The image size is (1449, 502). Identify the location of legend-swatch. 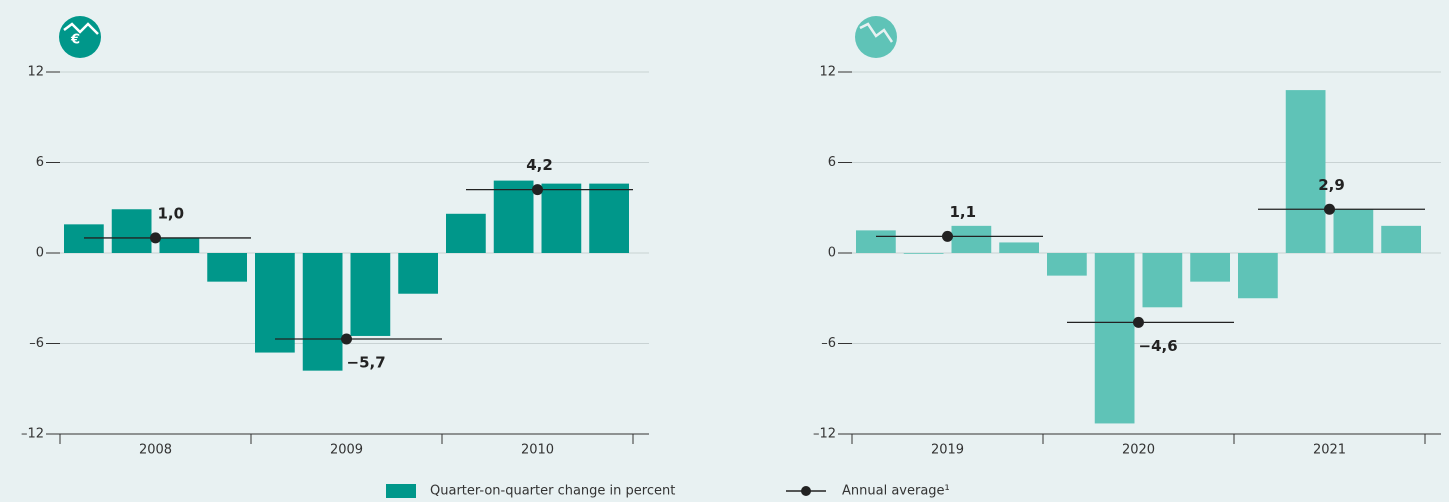
(401, 491).